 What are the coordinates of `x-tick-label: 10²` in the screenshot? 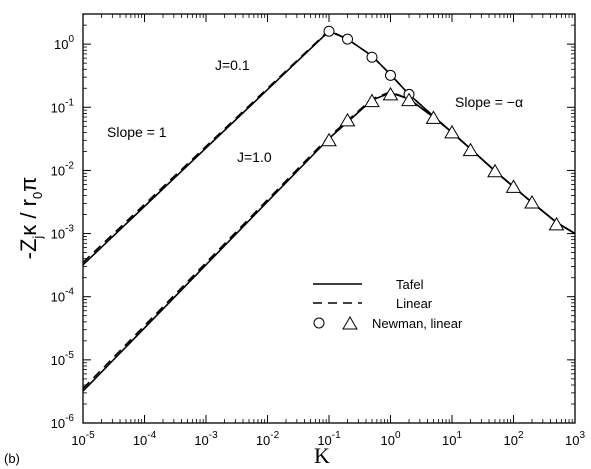 It's located at (513, 439).